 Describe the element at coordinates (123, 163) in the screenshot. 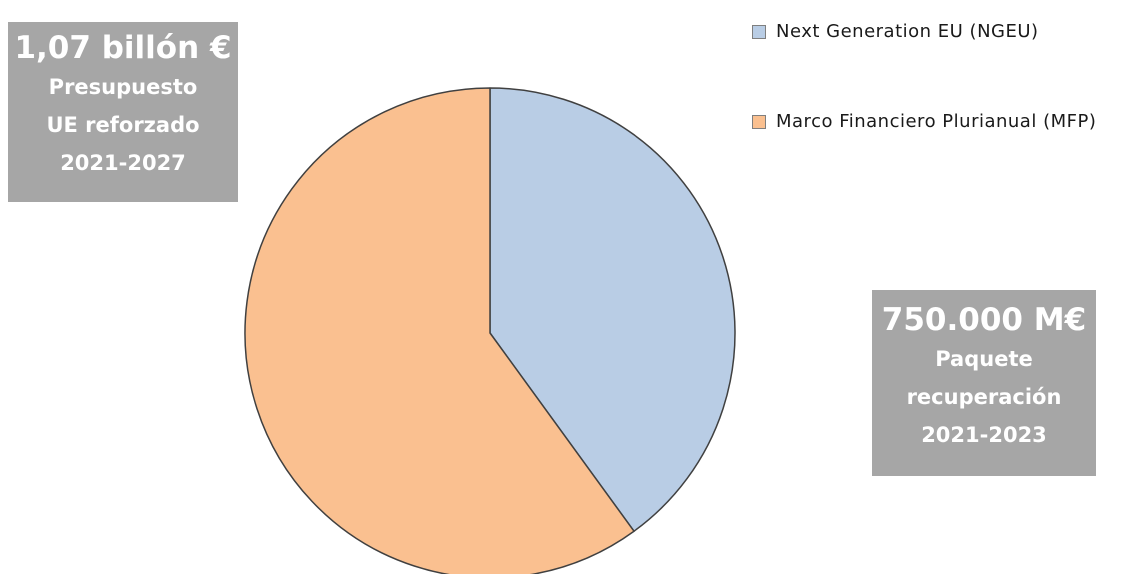

I see `budget-line-3: 2021-2027` at that location.